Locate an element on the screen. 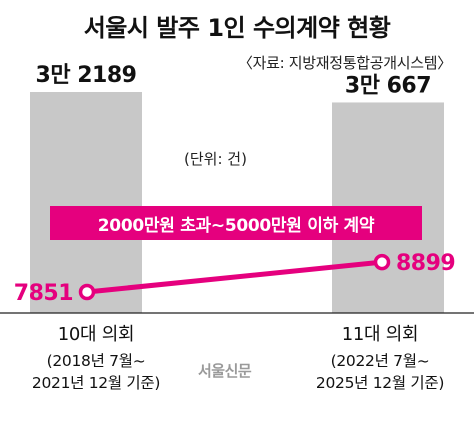 The image size is (474, 424). unit-note: (단위: 건) is located at coordinates (215, 159).